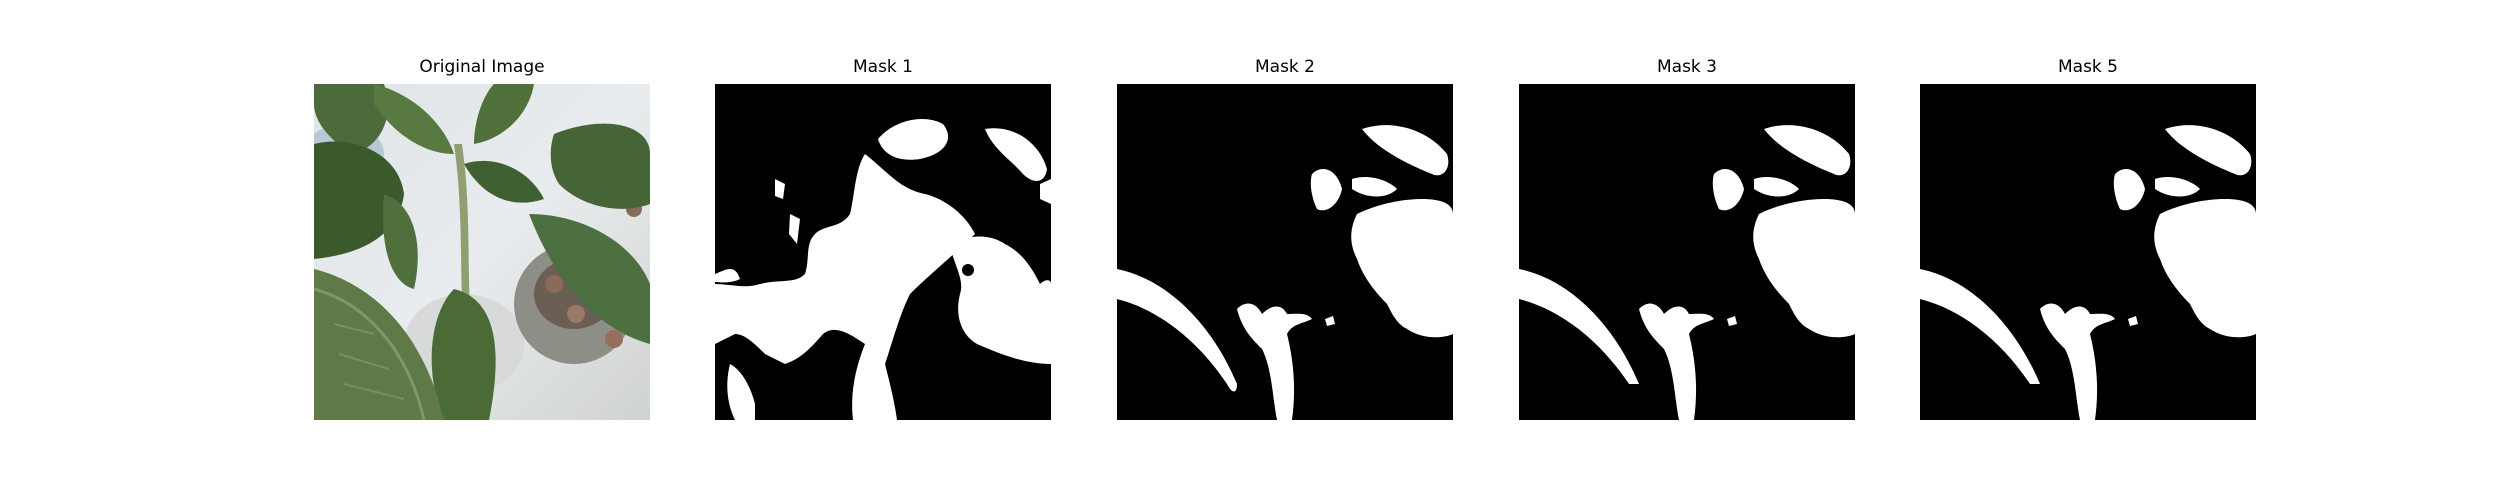 Image resolution: width=2500 pixels, height=500 pixels. What do you see at coordinates (1284, 67) in the screenshot?
I see `panel-title-mask-2: Mask 2` at bounding box center [1284, 67].